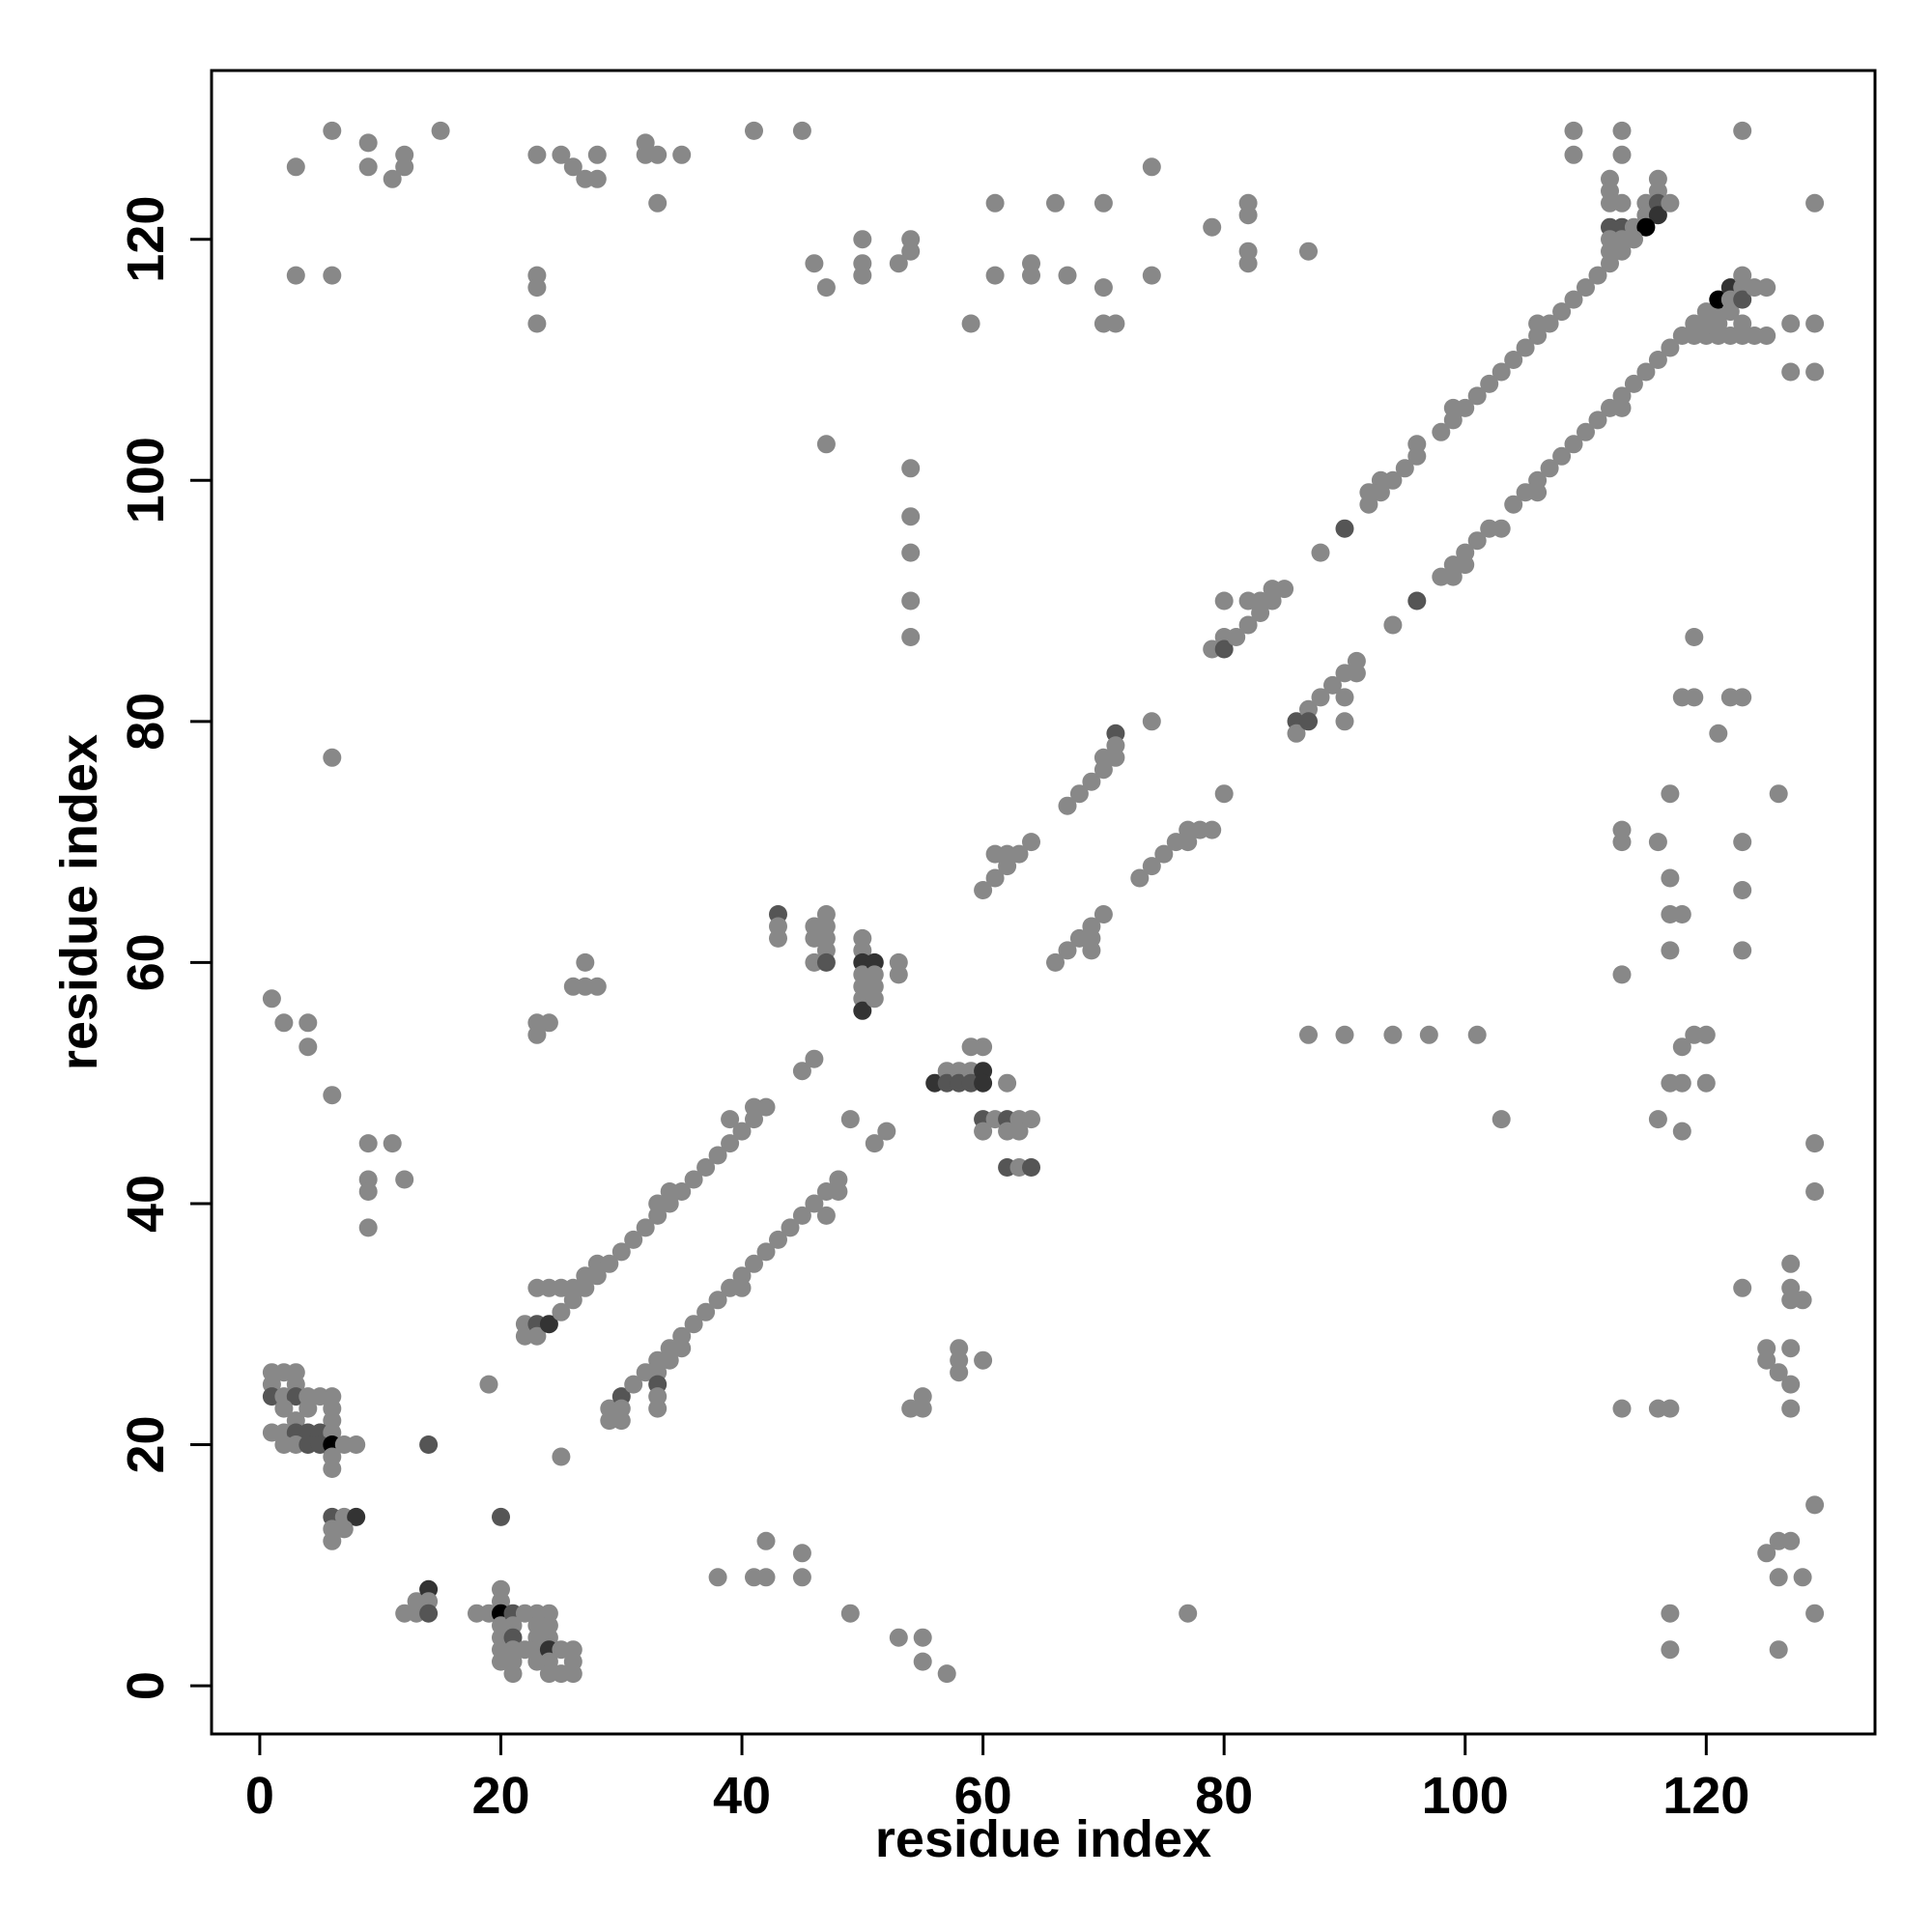  I want to click on x-tick-label: 80, so click(1224, 1796).